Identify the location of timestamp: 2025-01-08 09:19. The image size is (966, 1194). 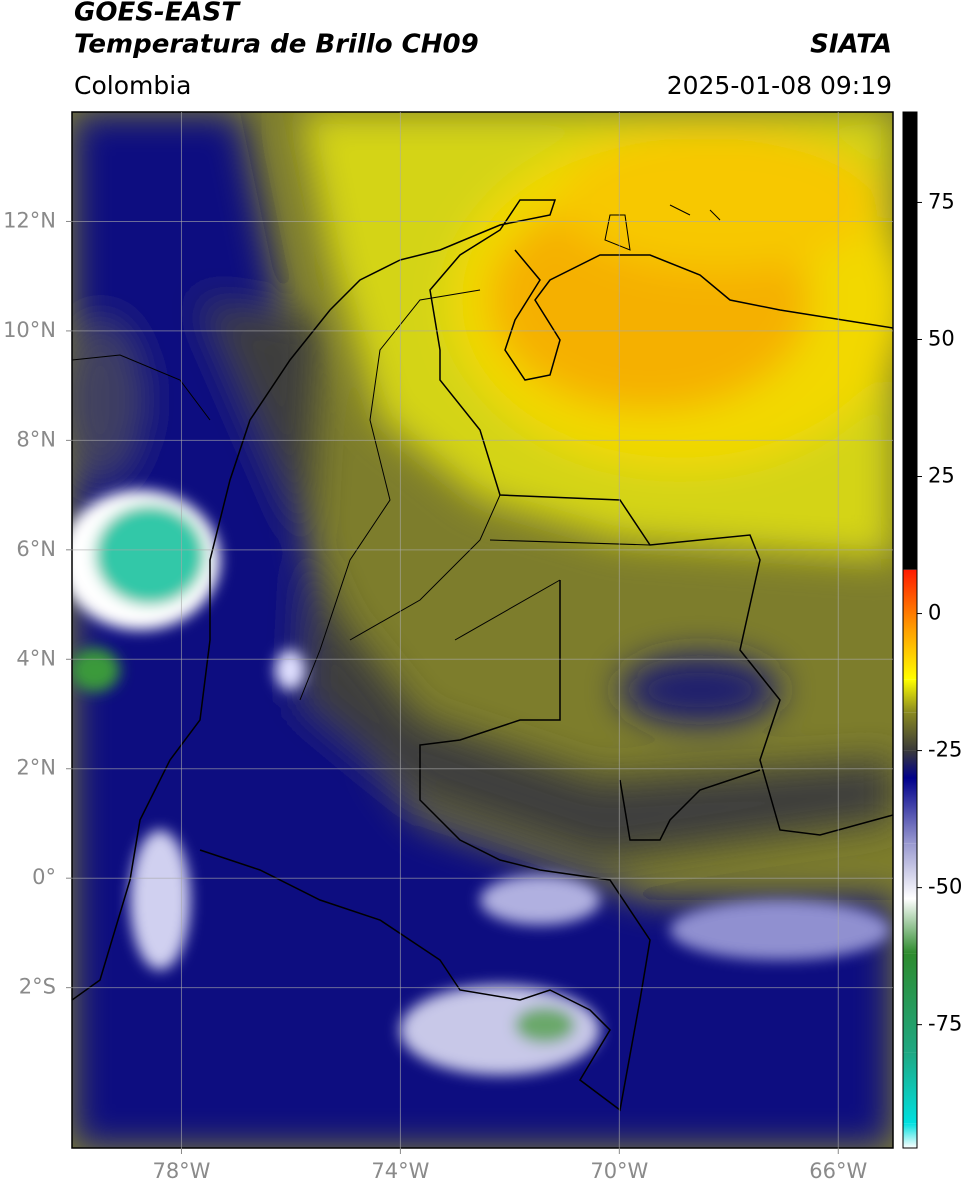
(779, 85).